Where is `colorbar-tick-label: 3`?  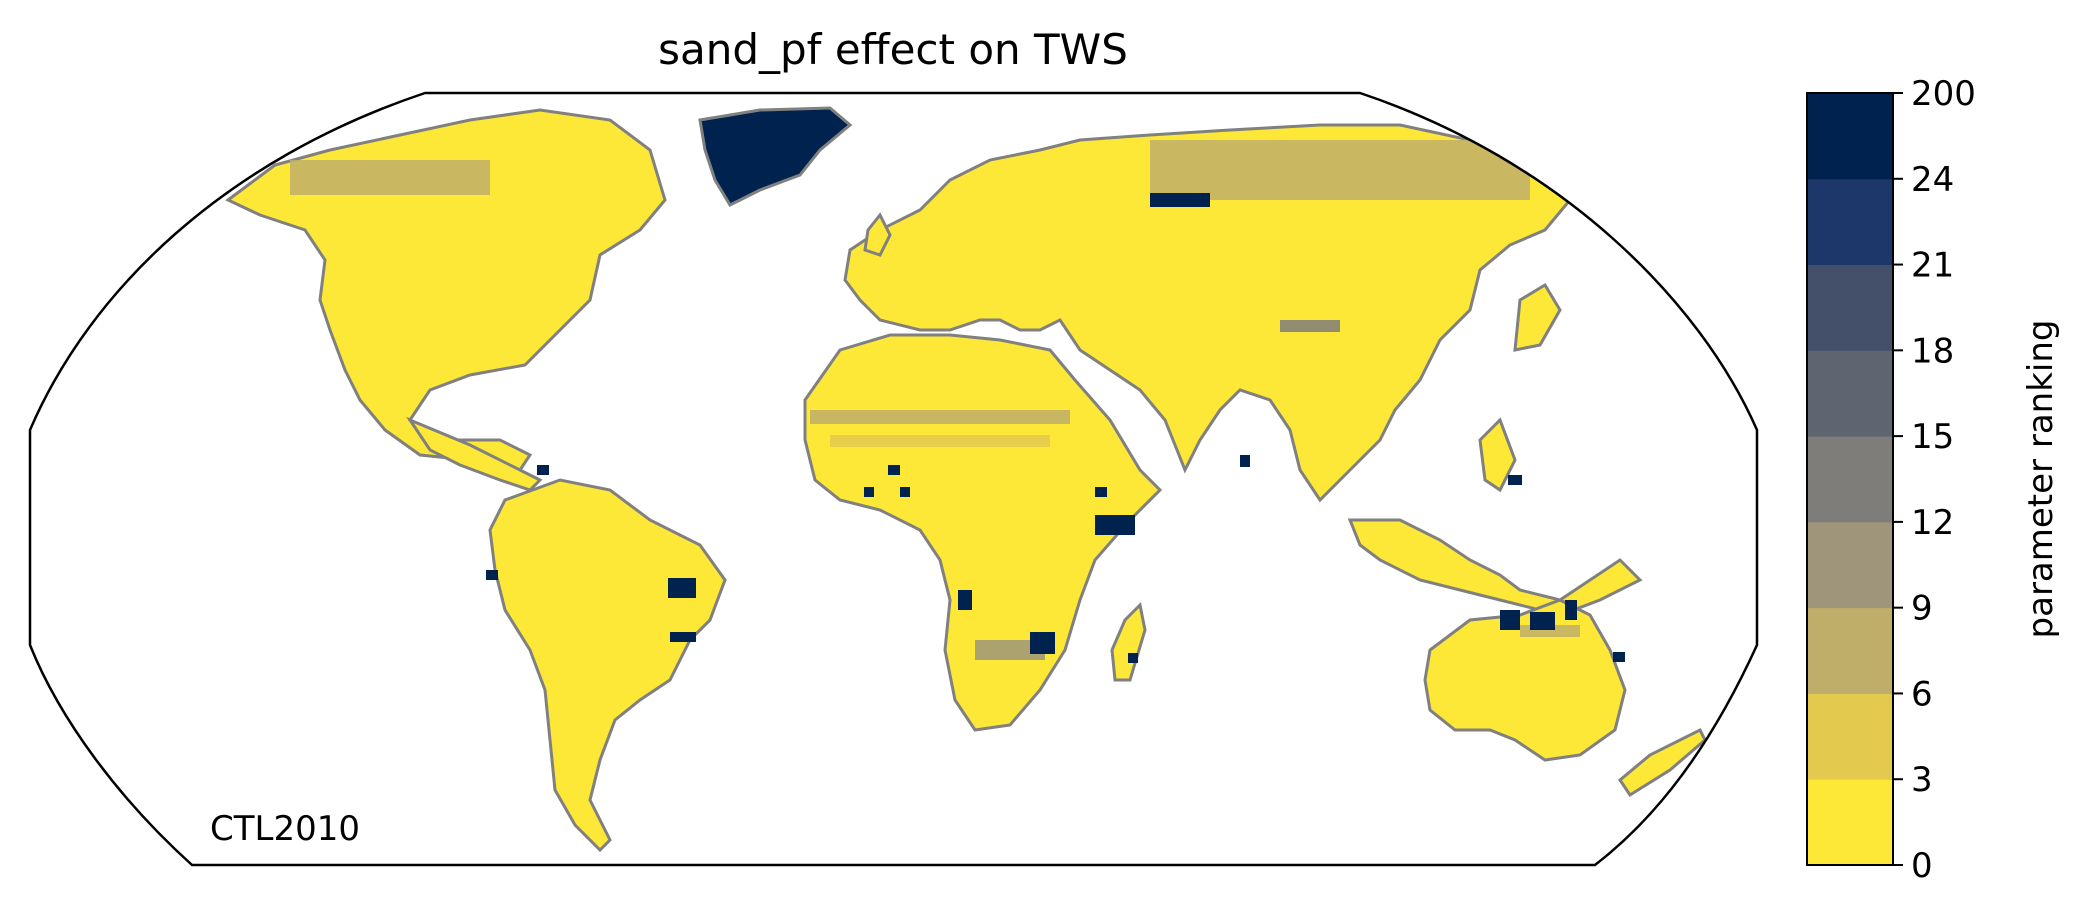
colorbar-tick-label: 3 is located at coordinates (1922, 780).